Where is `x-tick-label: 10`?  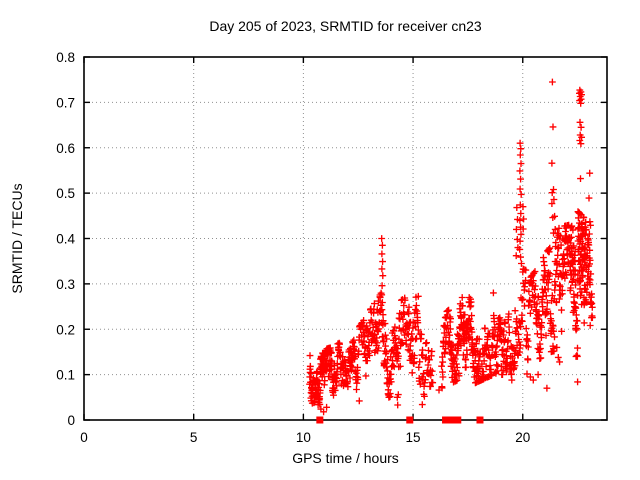 x-tick-label: 10 is located at coordinates (303, 437).